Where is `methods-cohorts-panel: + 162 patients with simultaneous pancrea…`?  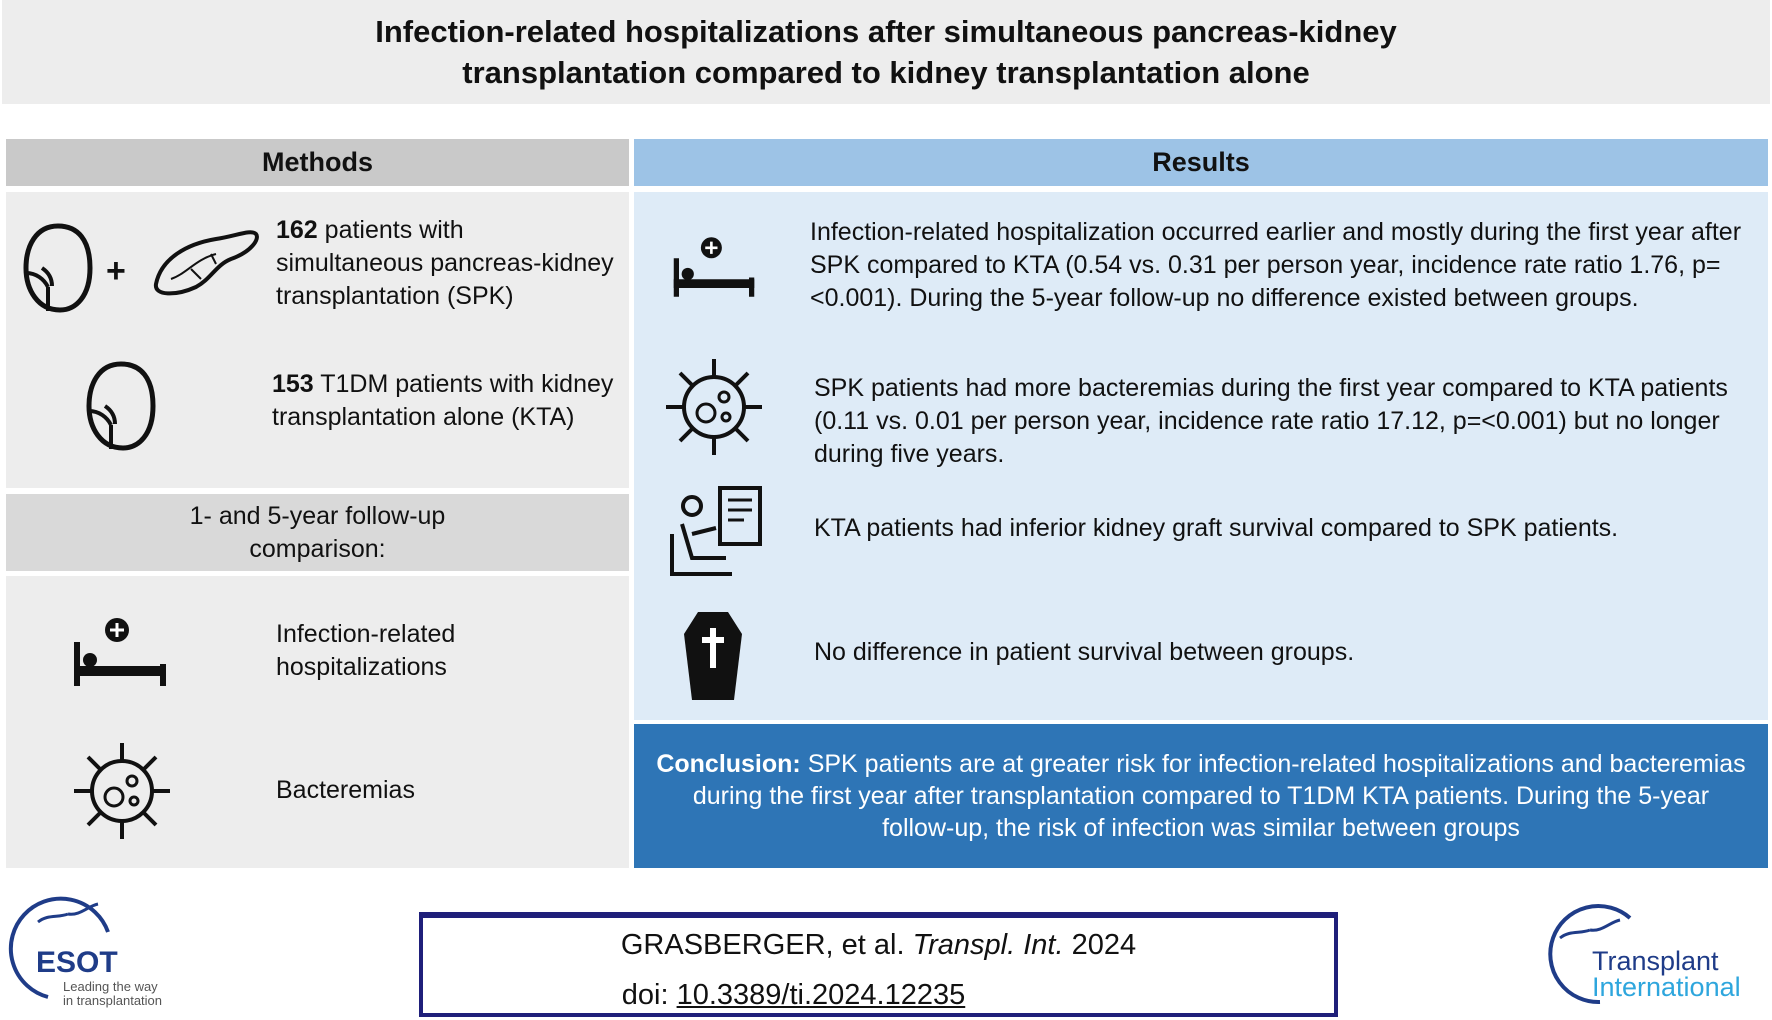
methods-cohorts-panel: + 162 patients with simultaneous pancrea… is located at coordinates (317, 340).